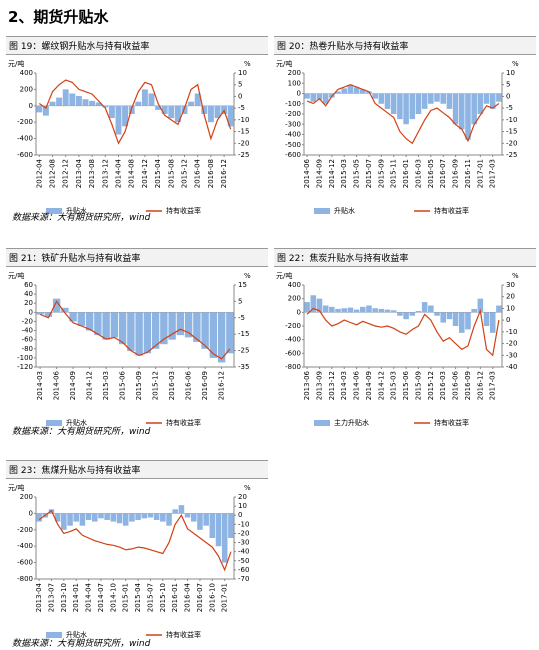  I want to click on y-tick-label: -400, so click(293, 340).